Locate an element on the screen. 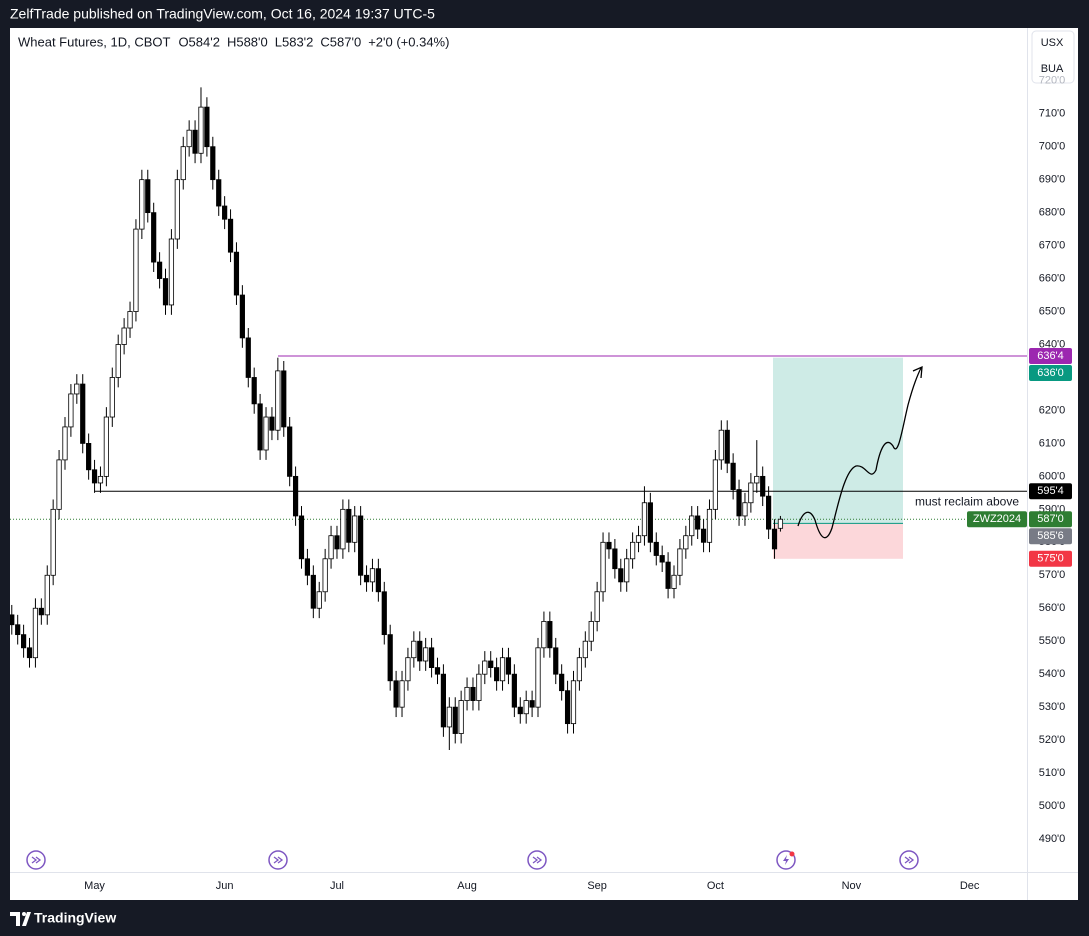  x-tick-label: Dec is located at coordinates (970, 886).